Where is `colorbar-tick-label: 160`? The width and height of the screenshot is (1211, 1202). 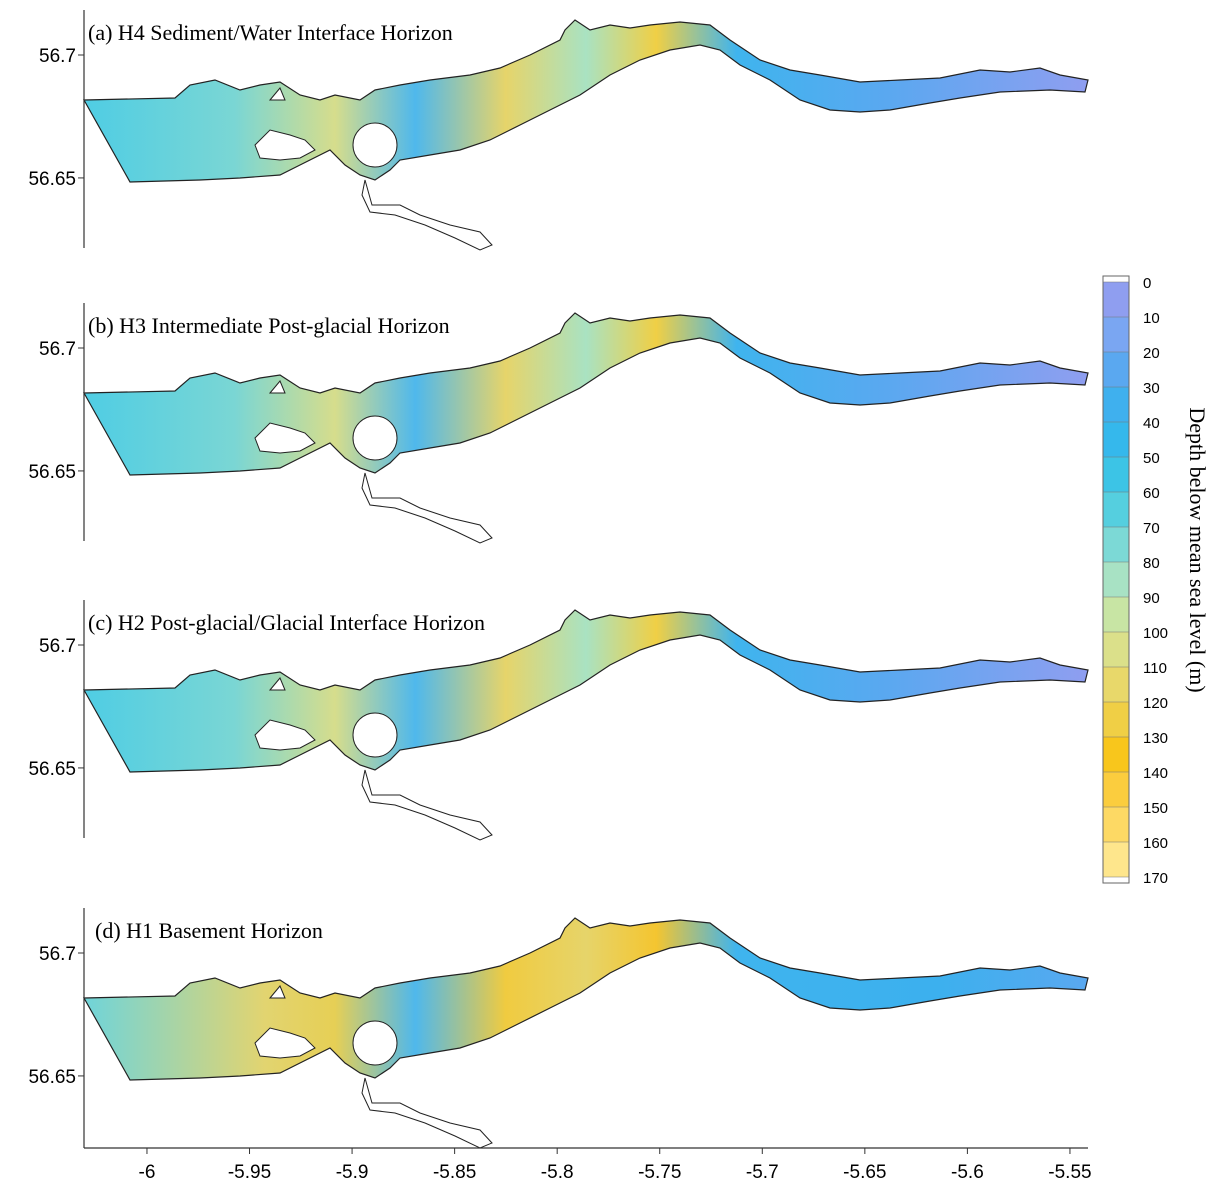 colorbar-tick-label: 160 is located at coordinates (1155, 843).